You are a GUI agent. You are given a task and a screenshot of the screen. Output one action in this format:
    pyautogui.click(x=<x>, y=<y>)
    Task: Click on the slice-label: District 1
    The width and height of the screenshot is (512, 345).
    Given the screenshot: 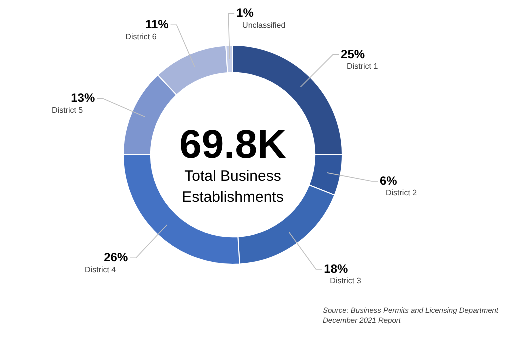 What is the action you would take?
    pyautogui.click(x=363, y=67)
    